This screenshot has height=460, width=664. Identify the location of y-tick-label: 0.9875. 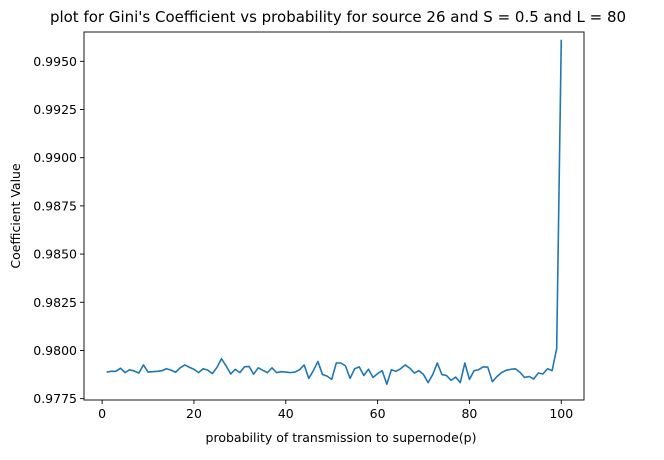
(55, 205).